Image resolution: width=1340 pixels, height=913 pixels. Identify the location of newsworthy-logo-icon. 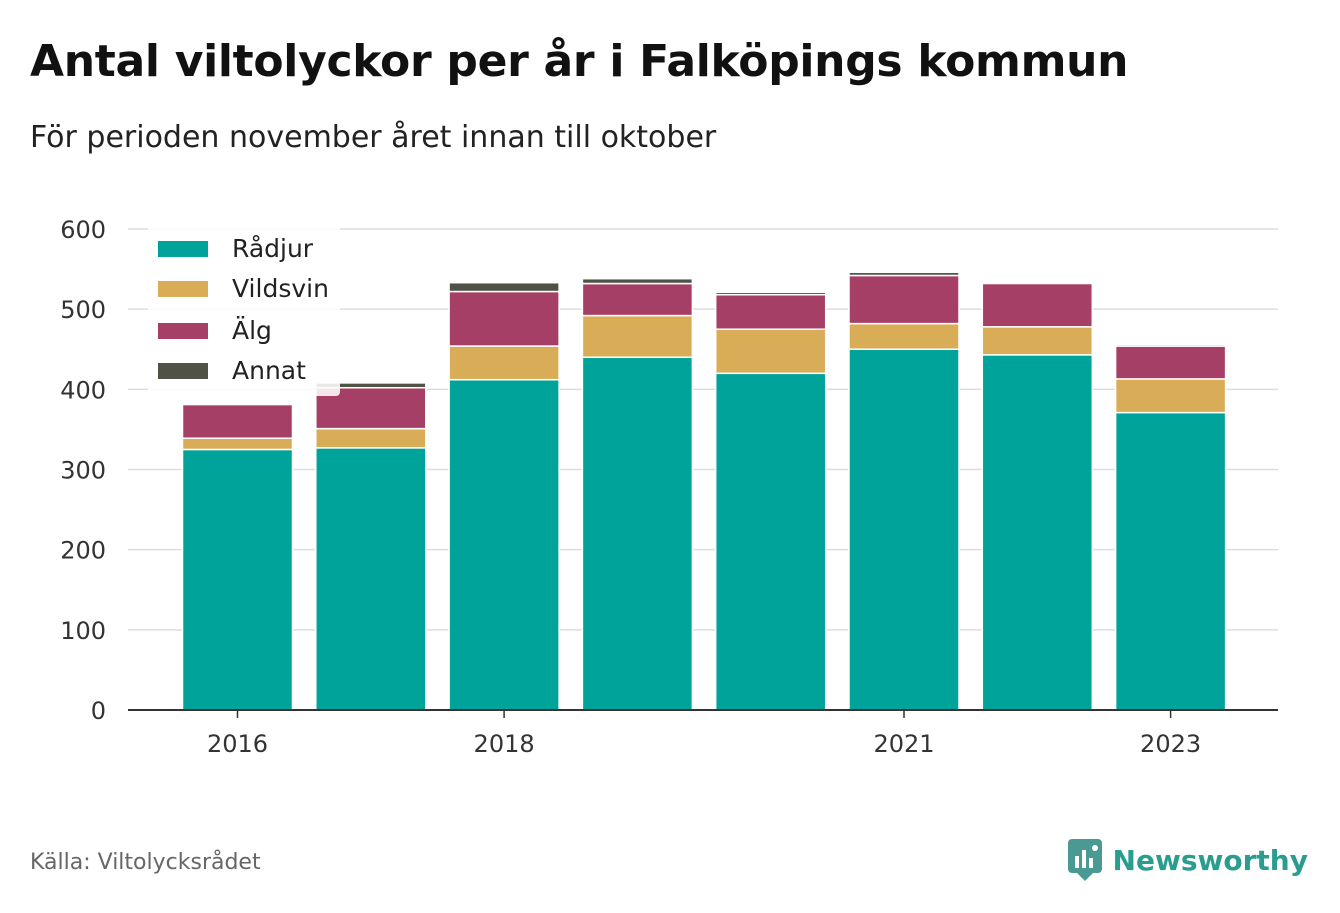
(1084, 860).